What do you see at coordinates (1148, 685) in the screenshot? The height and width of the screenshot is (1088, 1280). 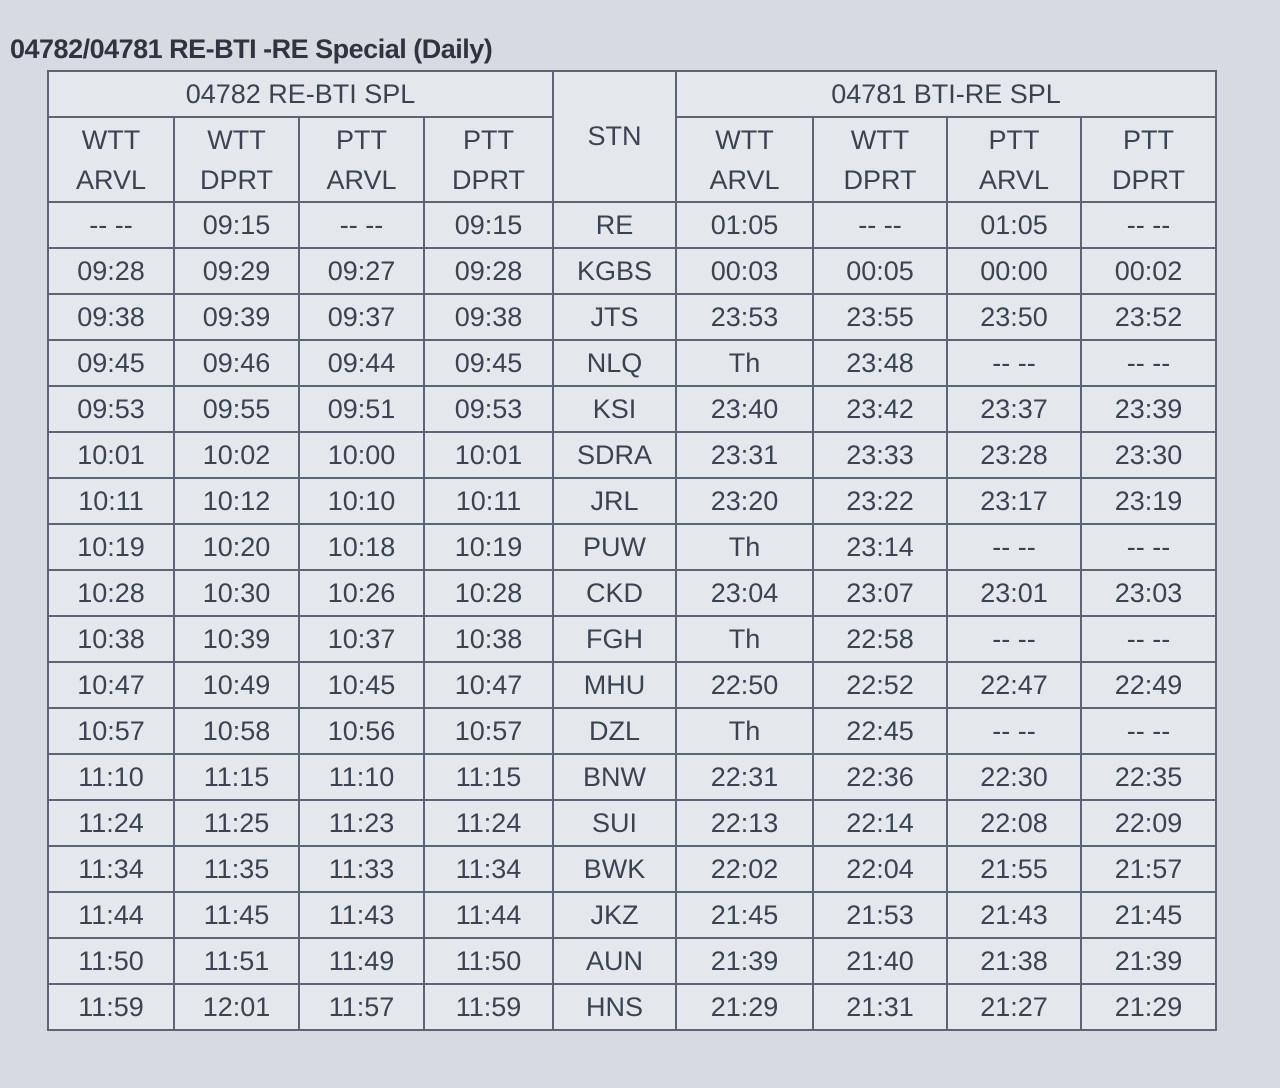 I see `time-cell: 22:49` at bounding box center [1148, 685].